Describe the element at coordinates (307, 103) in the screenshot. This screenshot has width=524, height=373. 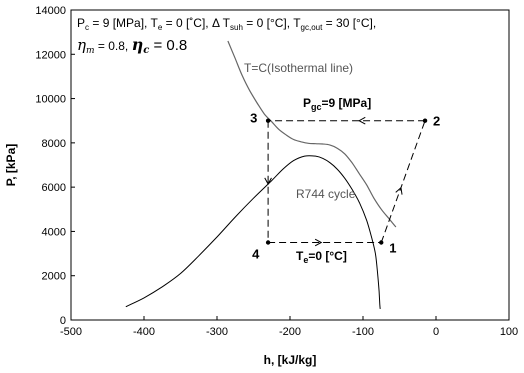
I see `pgc-symbol: P` at that location.